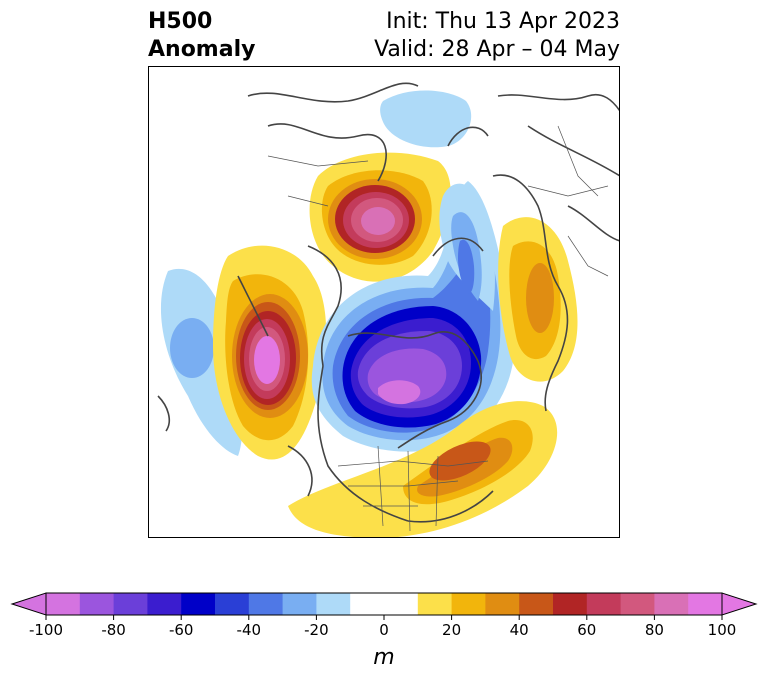  I want to click on colorbar-tick-label: -20, so click(316, 630).